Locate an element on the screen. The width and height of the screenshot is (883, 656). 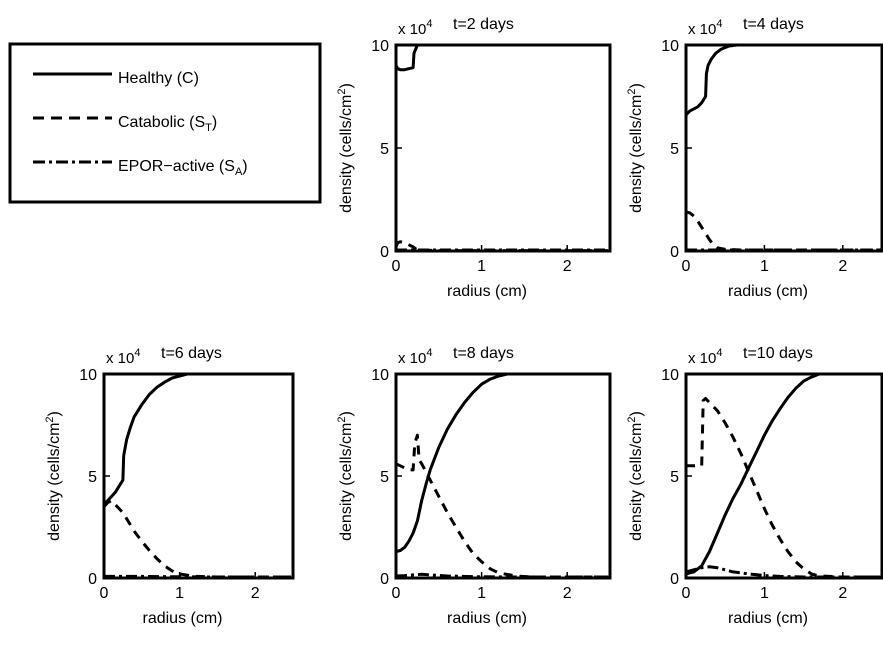
subplot-title: t=10 days is located at coordinates (778, 353).